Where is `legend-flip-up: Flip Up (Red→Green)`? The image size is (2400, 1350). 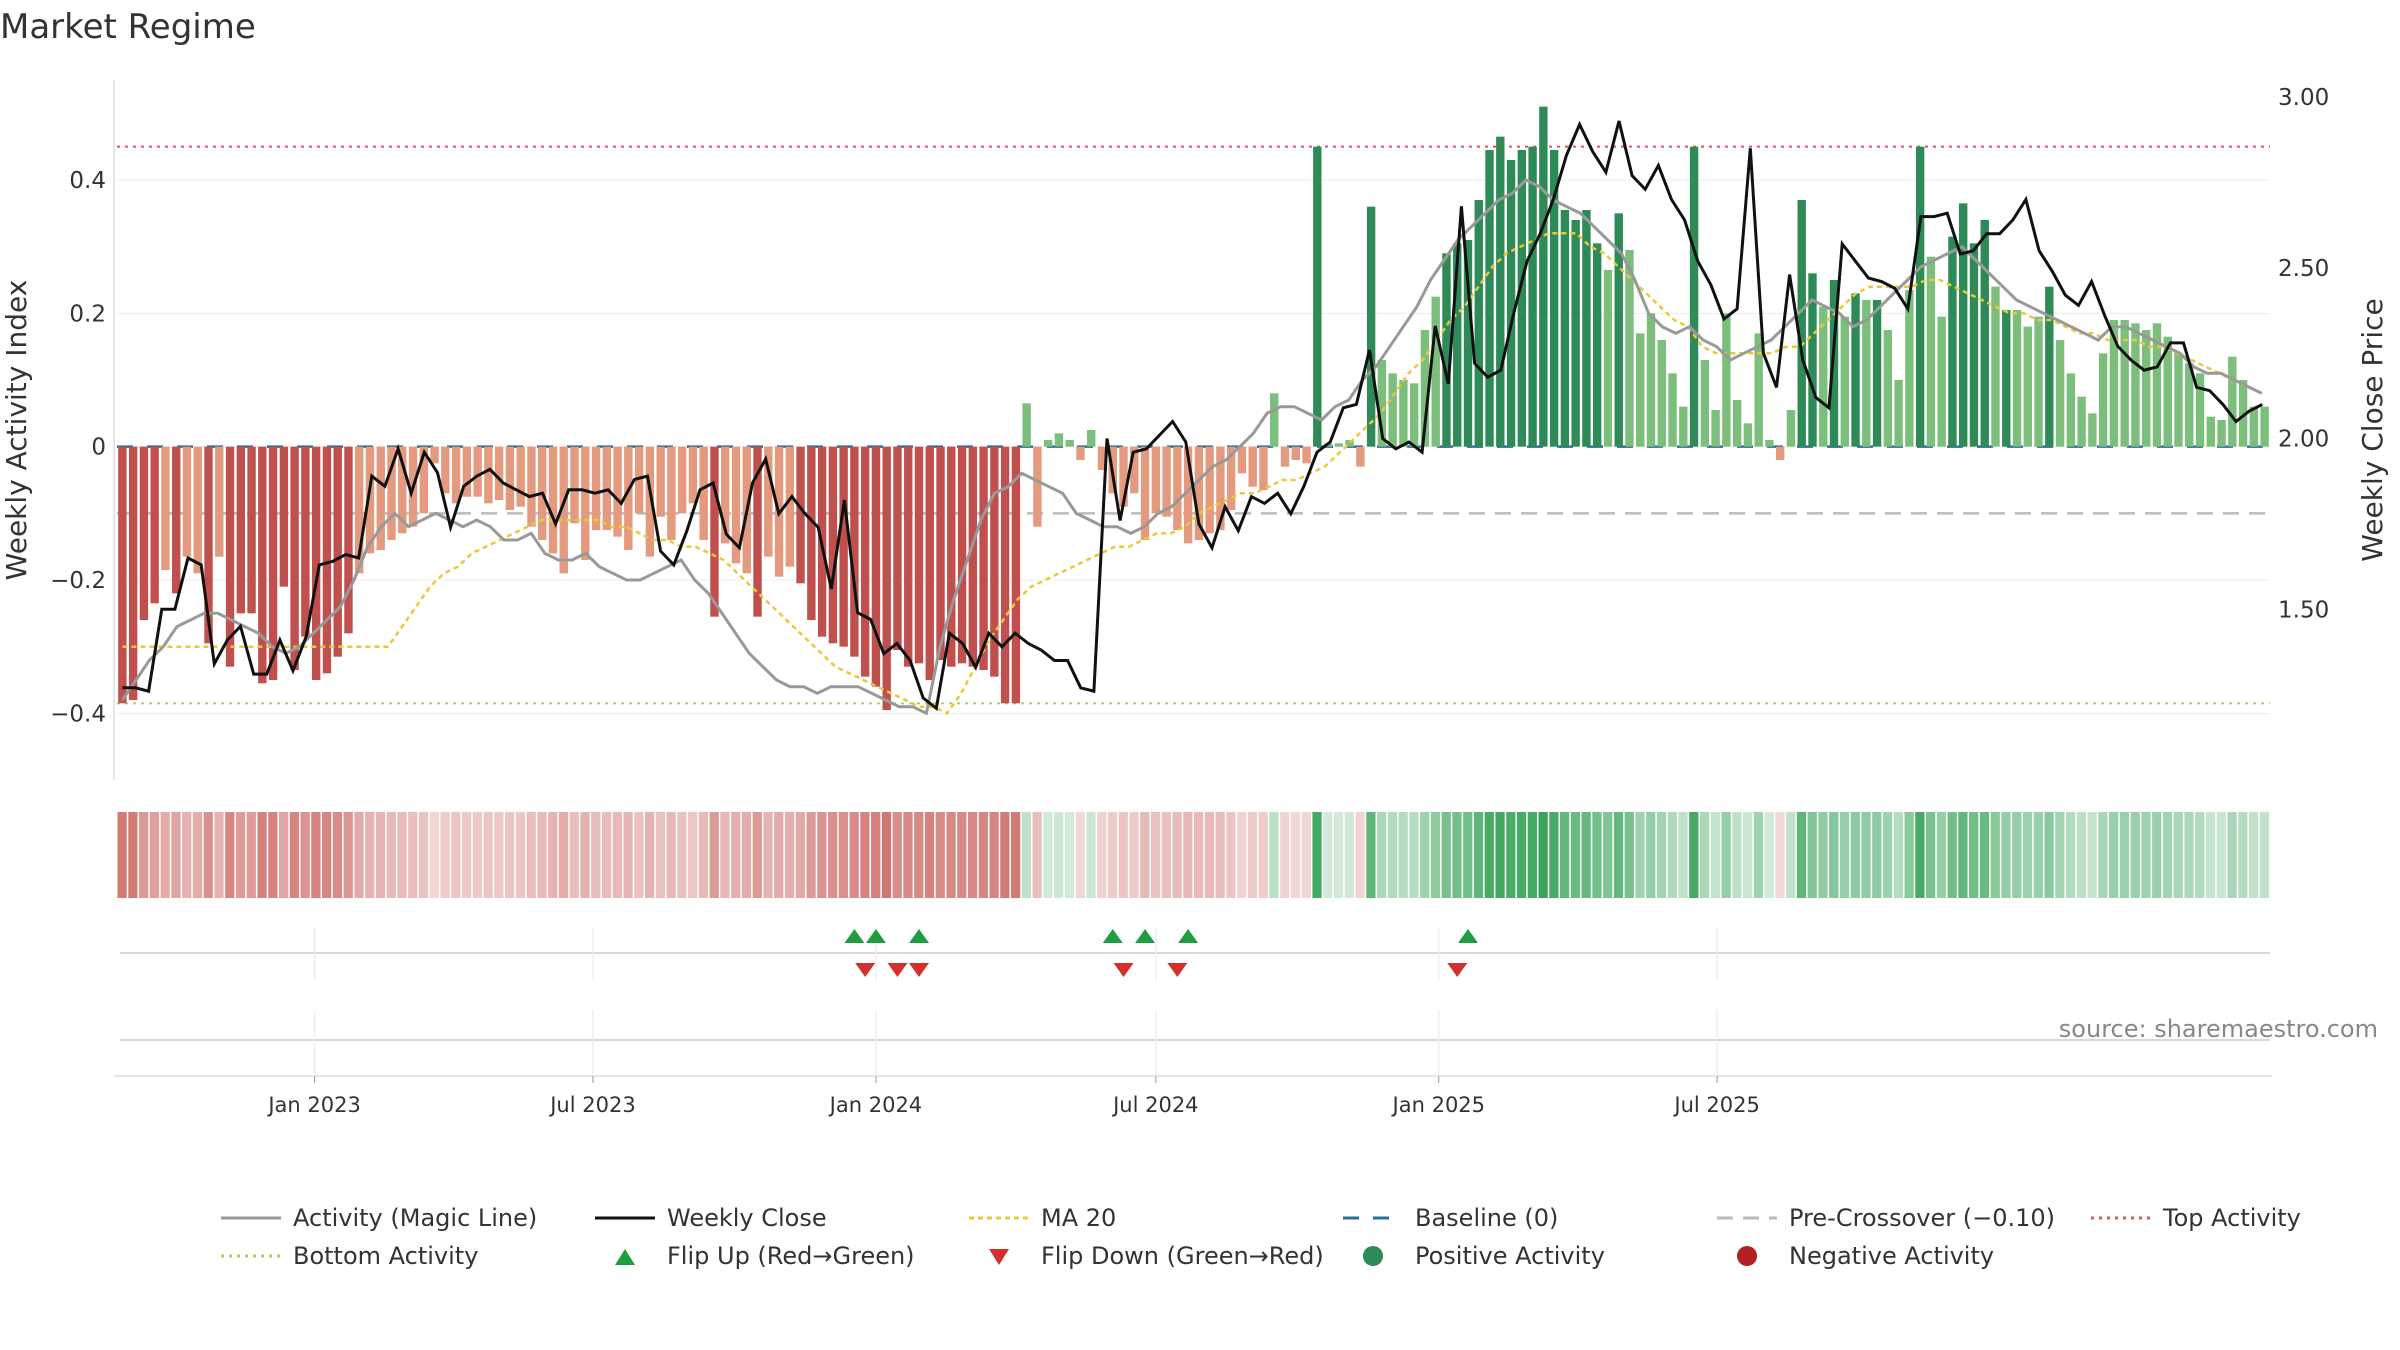 legend-flip-up: Flip Up (Red→Green) is located at coordinates (765, 1256).